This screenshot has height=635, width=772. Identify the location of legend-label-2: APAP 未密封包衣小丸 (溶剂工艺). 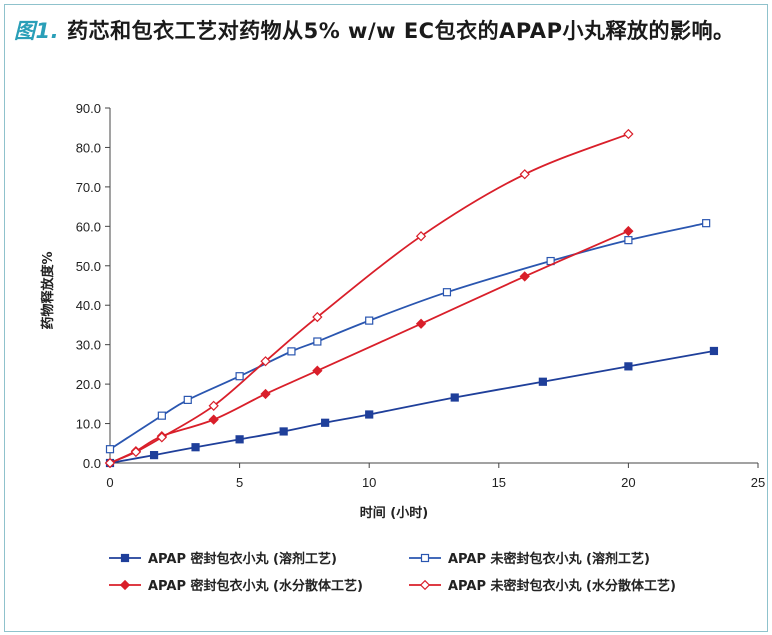
(549, 557).